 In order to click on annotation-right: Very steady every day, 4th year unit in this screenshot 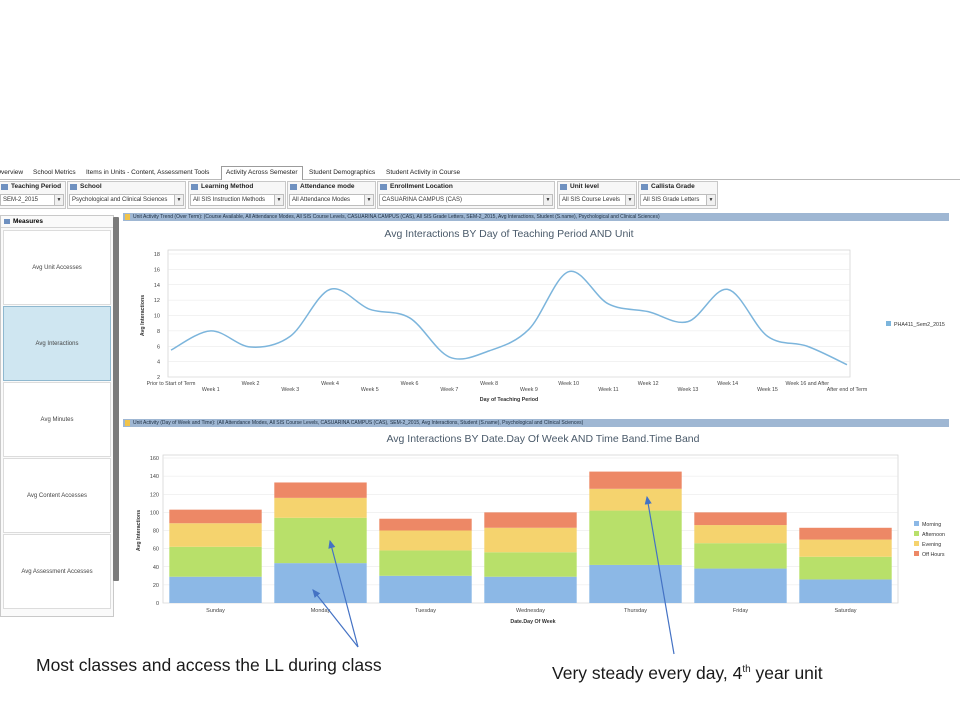, I will do `click(687, 673)`.